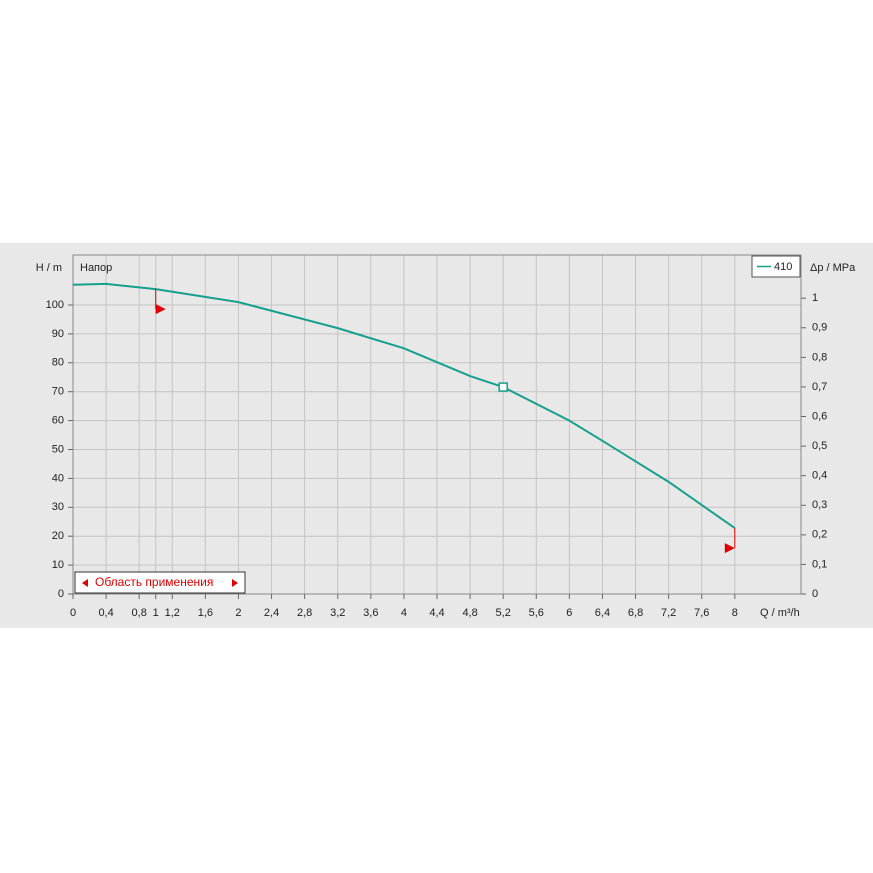  Describe the element at coordinates (105, 613) in the screenshot. I see `x-tick-label: 0,4` at that location.